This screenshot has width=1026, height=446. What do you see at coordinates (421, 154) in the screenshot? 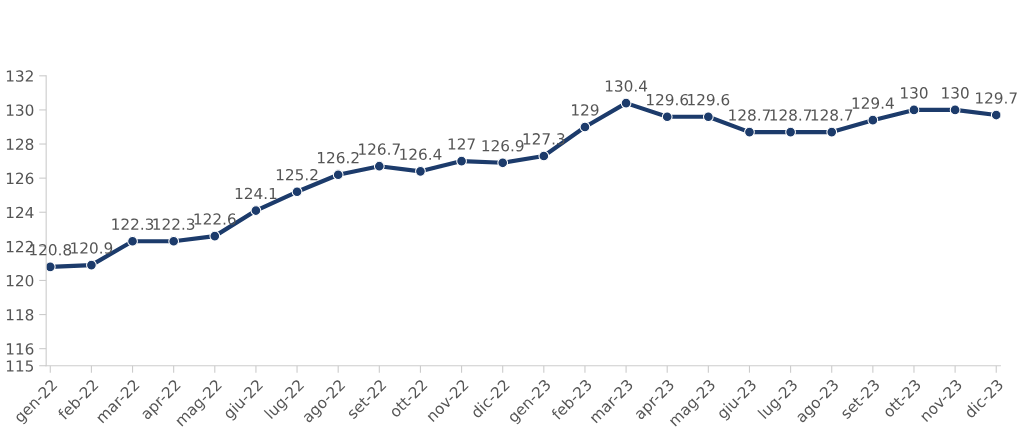
I see `data-label: 126.4` at bounding box center [421, 154].